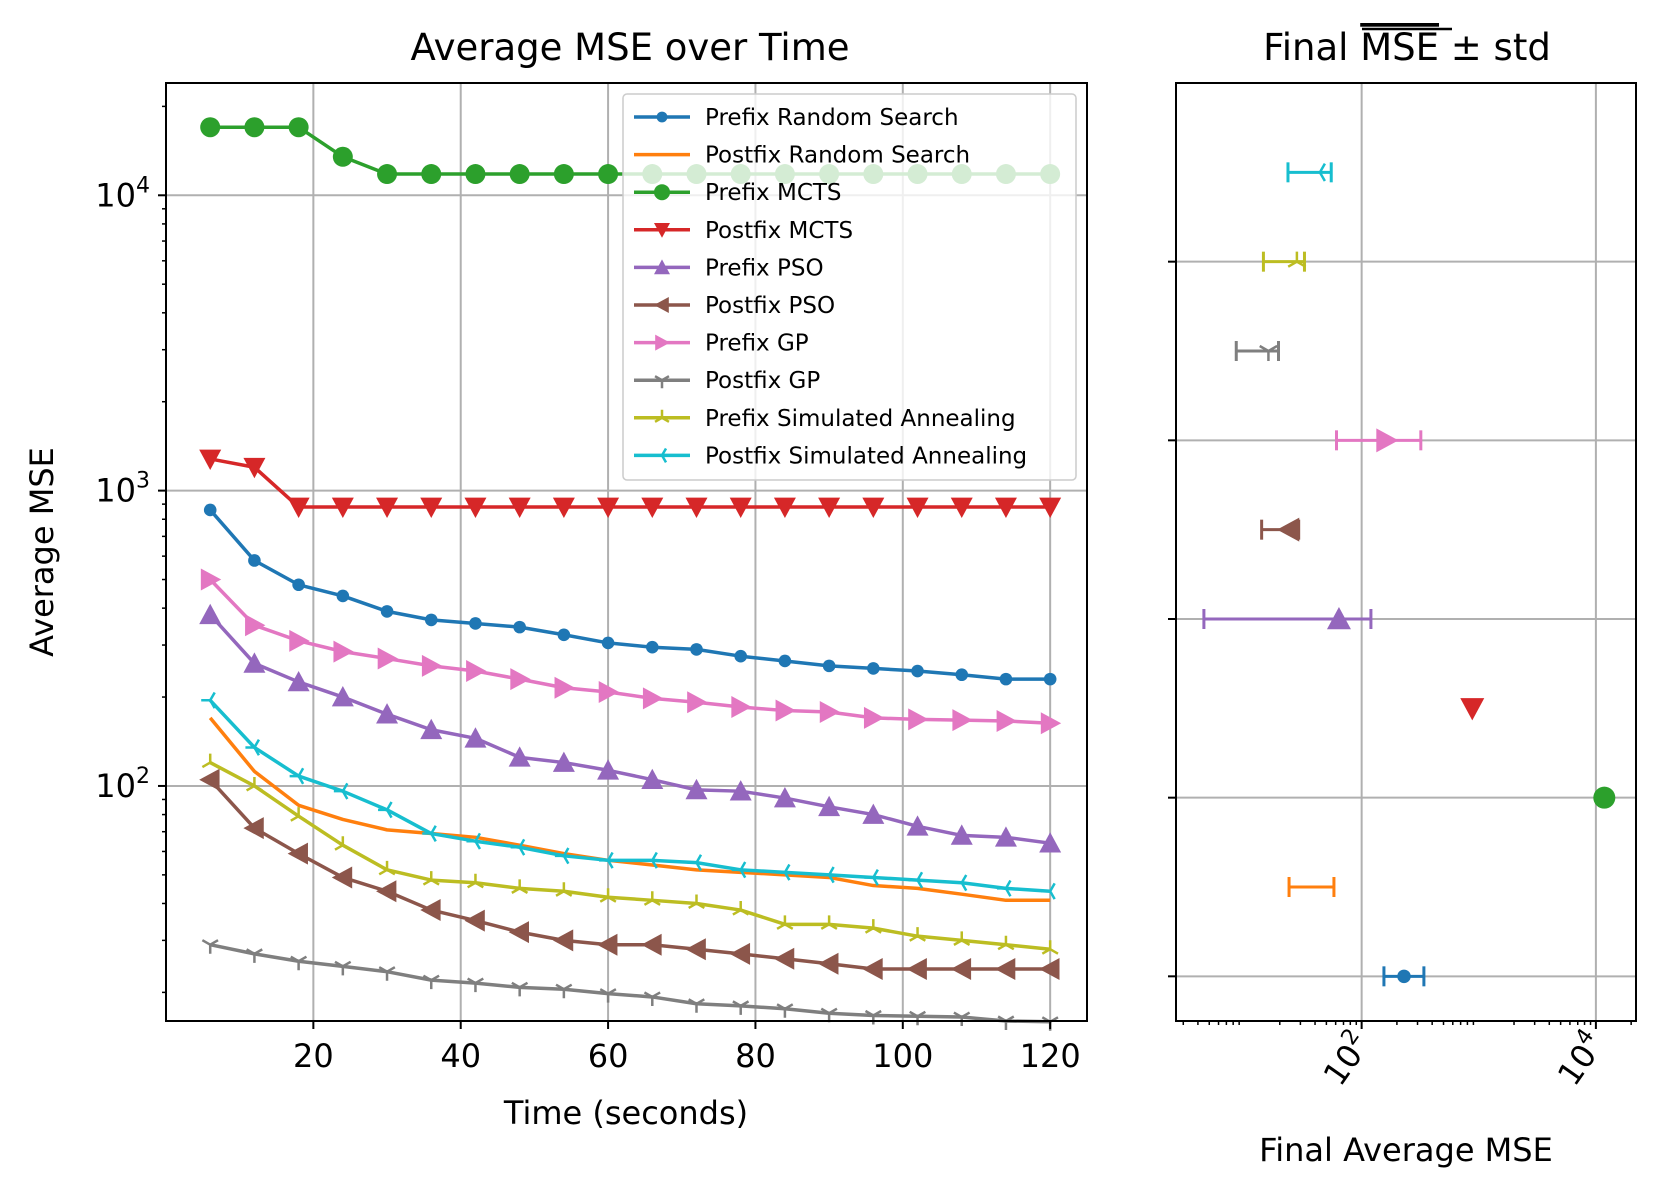  Describe the element at coordinates (1407, 47) in the screenshot. I see `errorbar-chart-title: Final MSE ± std` at that location.